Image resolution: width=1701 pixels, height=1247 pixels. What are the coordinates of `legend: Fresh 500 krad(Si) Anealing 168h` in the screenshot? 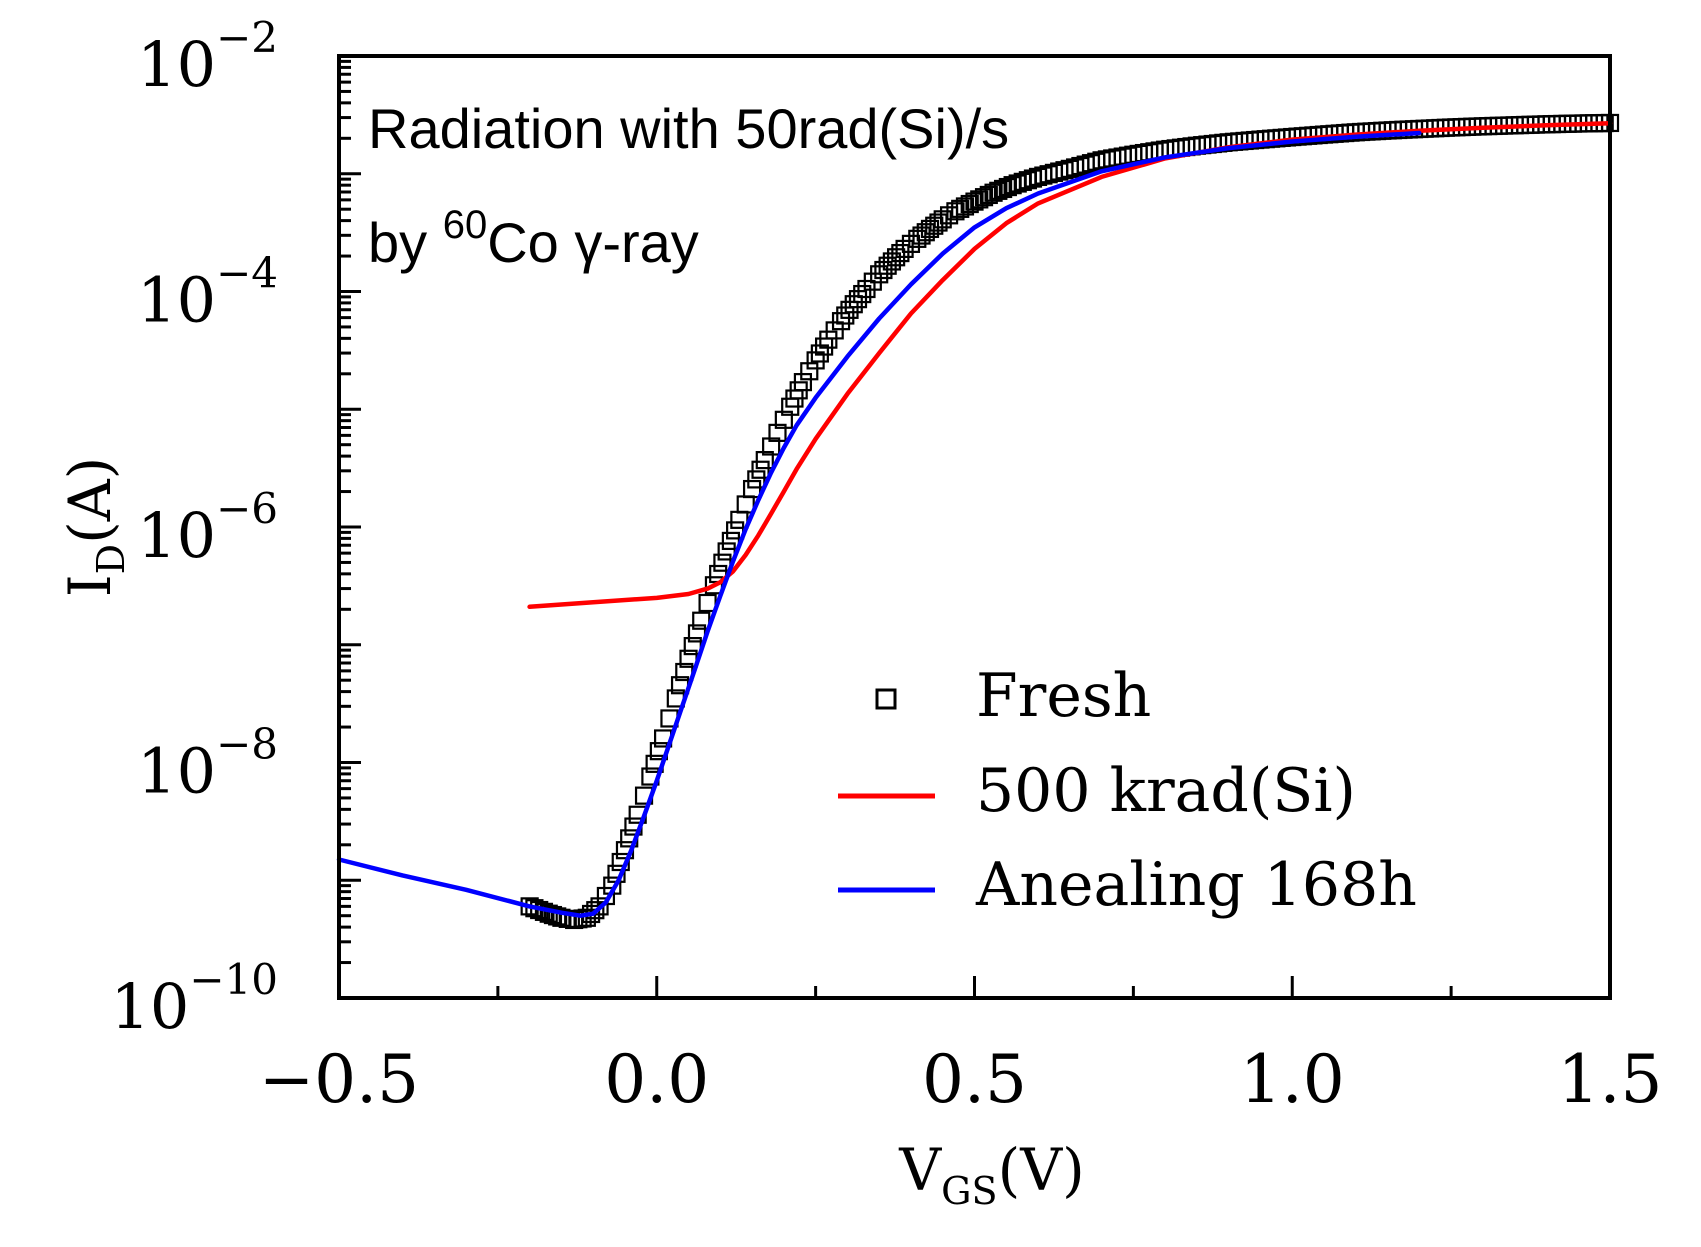 It's located at (1127, 790).